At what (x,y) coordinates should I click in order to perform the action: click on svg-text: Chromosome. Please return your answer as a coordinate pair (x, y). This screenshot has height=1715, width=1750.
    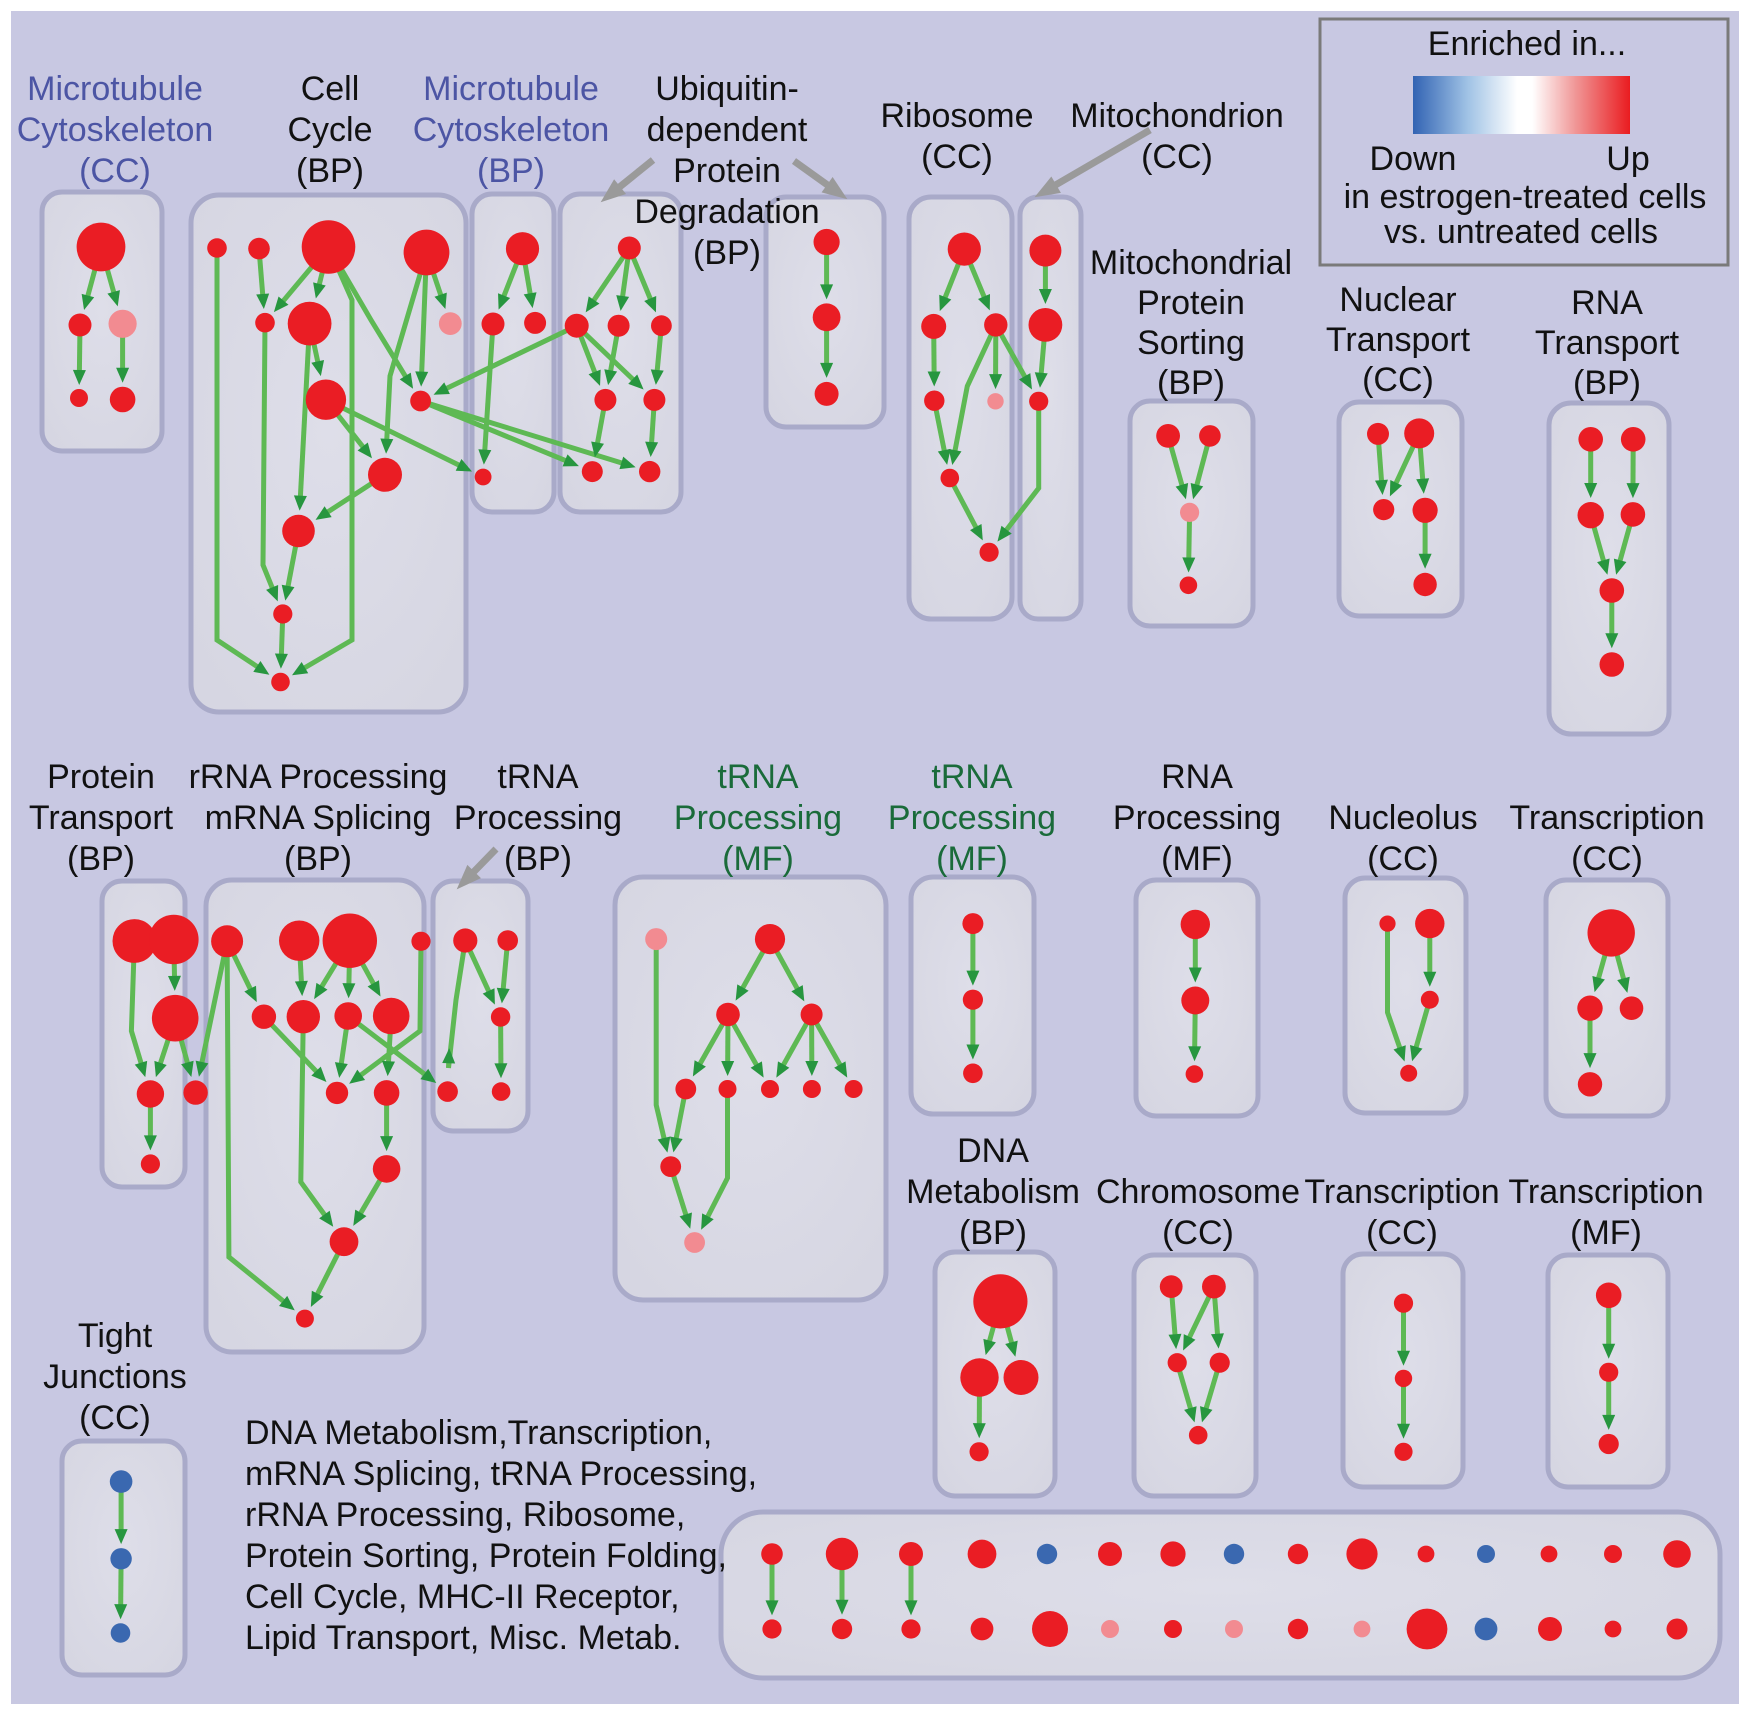
    Looking at the image, I should click on (1198, 1192).